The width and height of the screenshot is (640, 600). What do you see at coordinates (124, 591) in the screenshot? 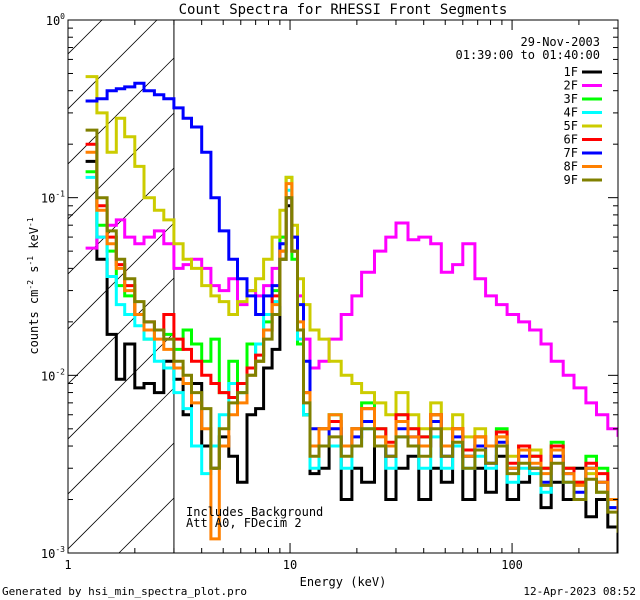
I see `footer-generated-by: Generated by hsi_min_spectra_plot.pro` at bounding box center [124, 591].